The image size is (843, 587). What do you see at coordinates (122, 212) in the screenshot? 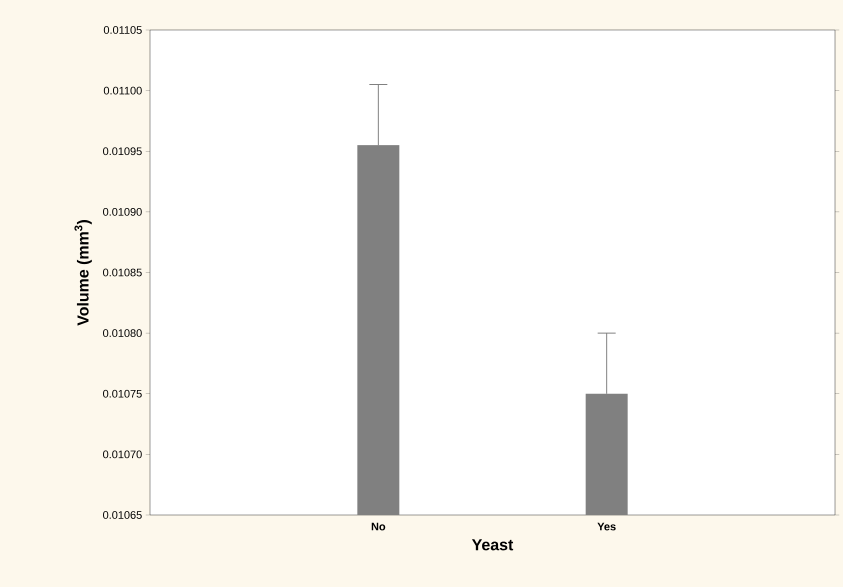
I see `y-tick-label: 0.01090` at bounding box center [122, 212].